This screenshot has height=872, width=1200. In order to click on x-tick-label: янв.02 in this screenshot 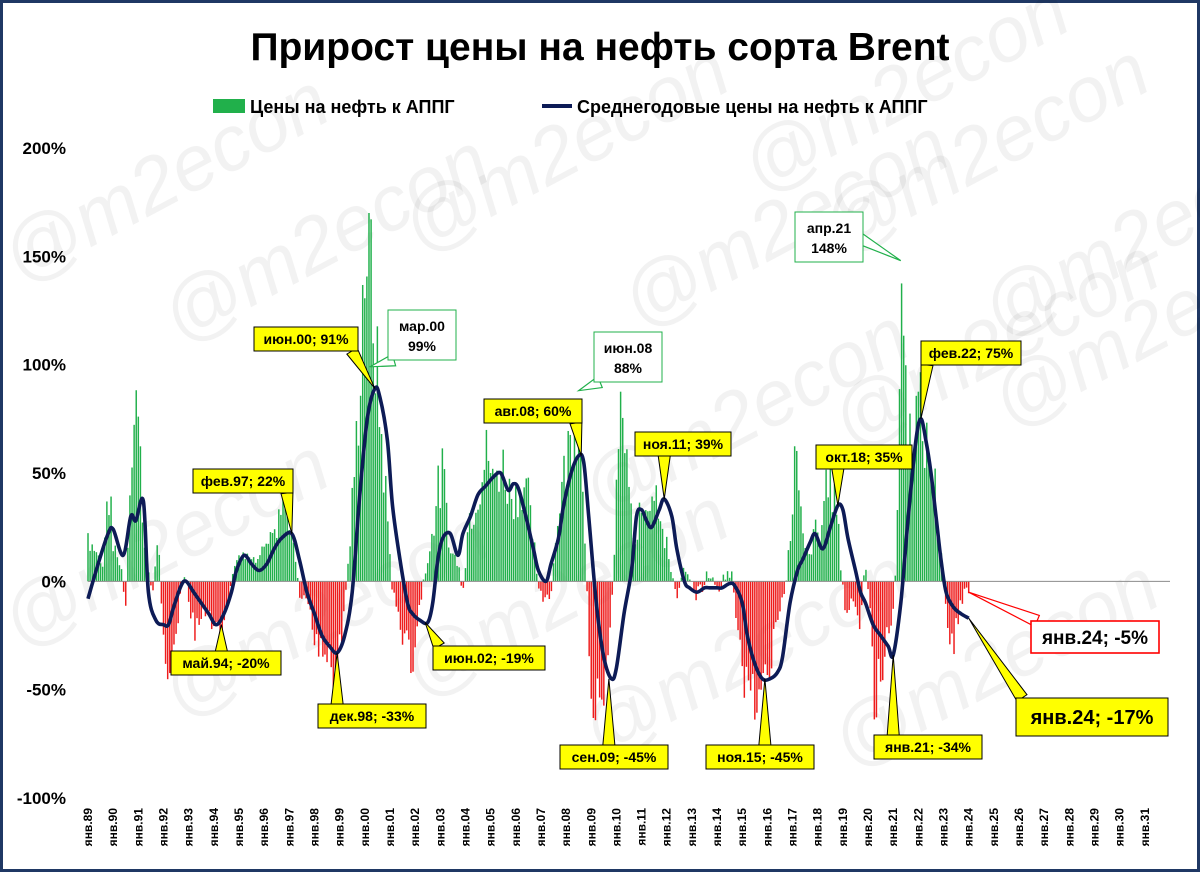, I will do `click(415, 827)`.